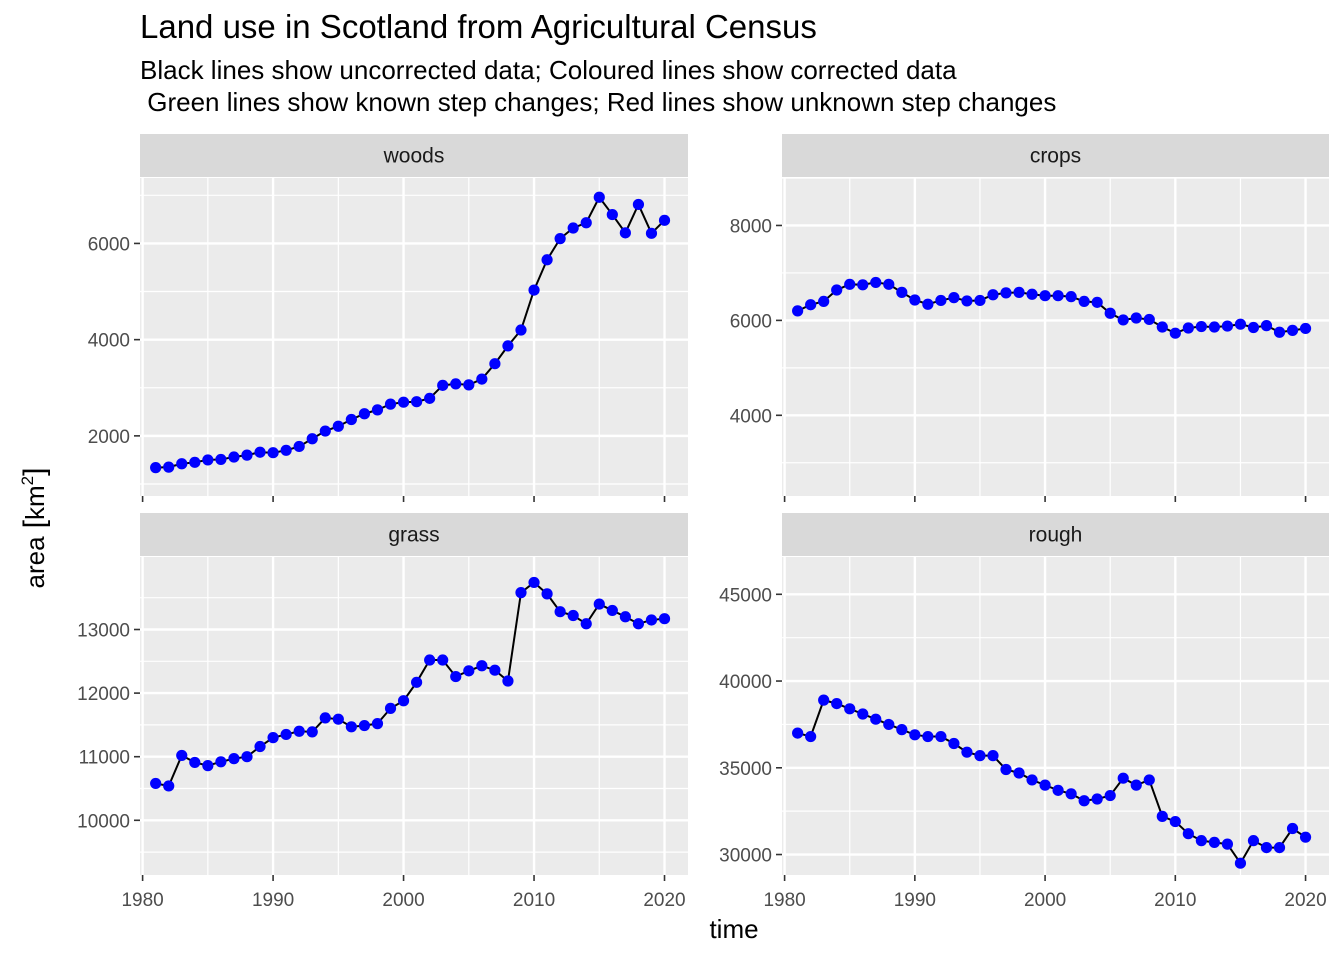  I want to click on y-tick-label: 12000, so click(103, 694).